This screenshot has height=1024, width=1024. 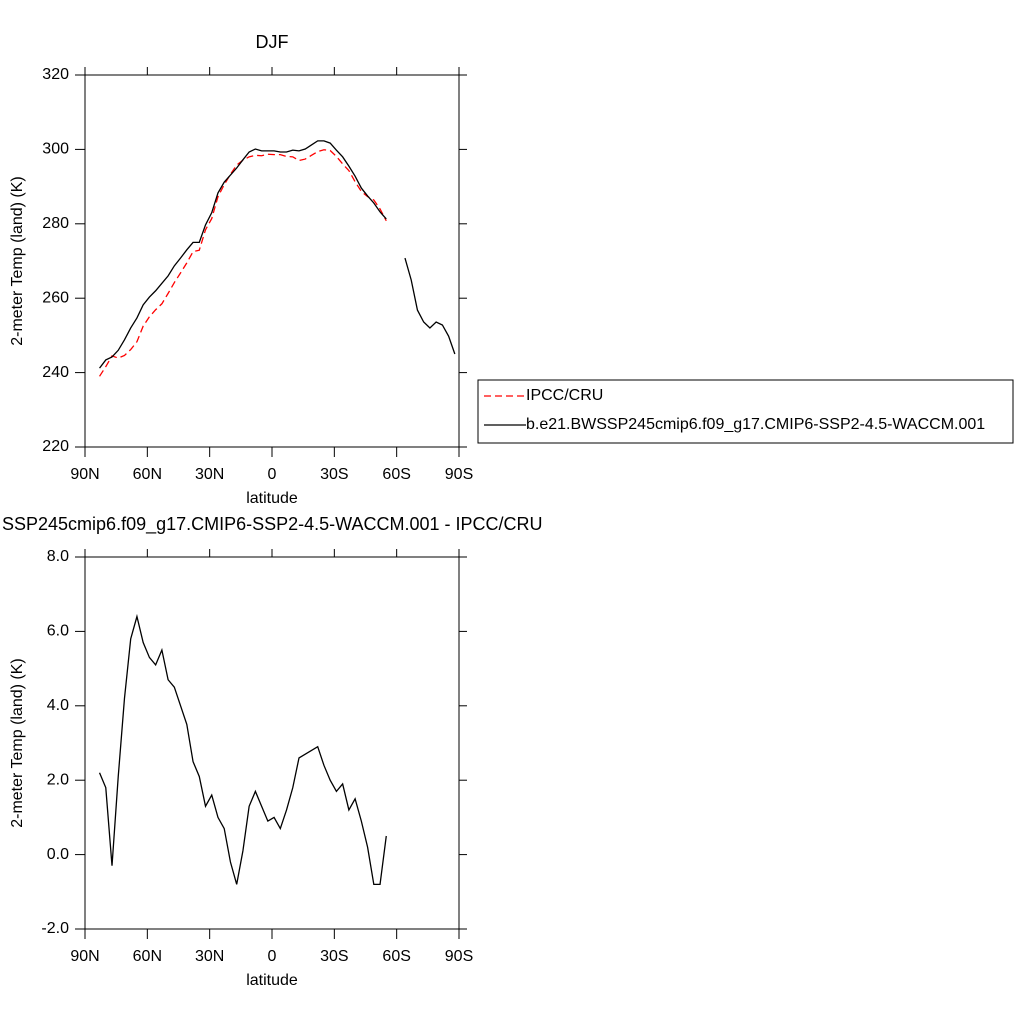 I want to click on legend-box, so click(x=745, y=411).